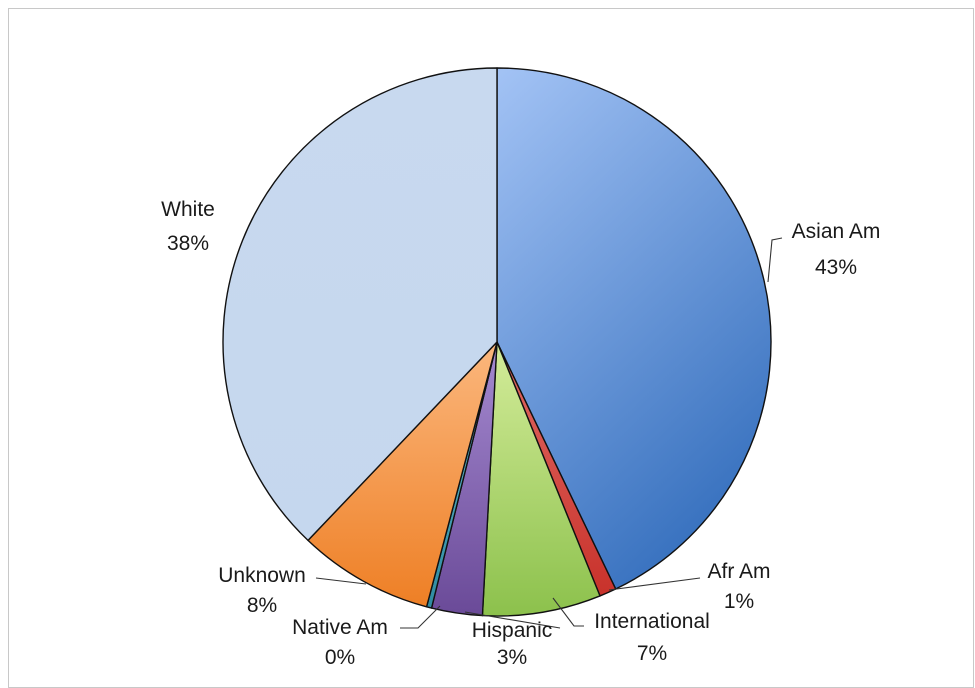  What do you see at coordinates (512, 620) in the screenshot?
I see `leader-line-hispanic` at bounding box center [512, 620].